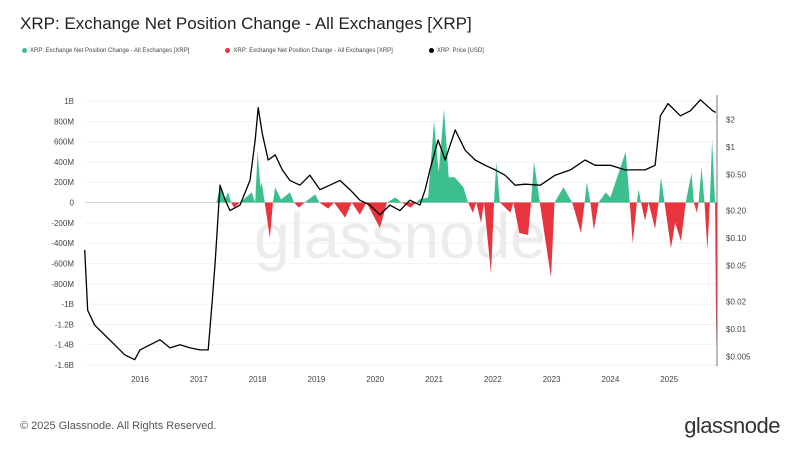 Image resolution: width=800 pixels, height=450 pixels. Describe the element at coordinates (736, 302) in the screenshot. I see `y-right-tick-label: $0.02` at that location.